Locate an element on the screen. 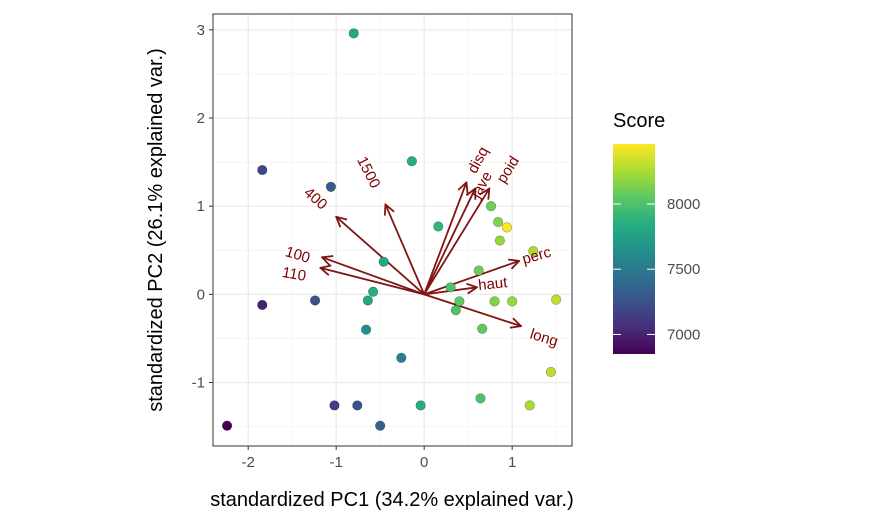  arrow-label: 400 is located at coordinates (315, 198).